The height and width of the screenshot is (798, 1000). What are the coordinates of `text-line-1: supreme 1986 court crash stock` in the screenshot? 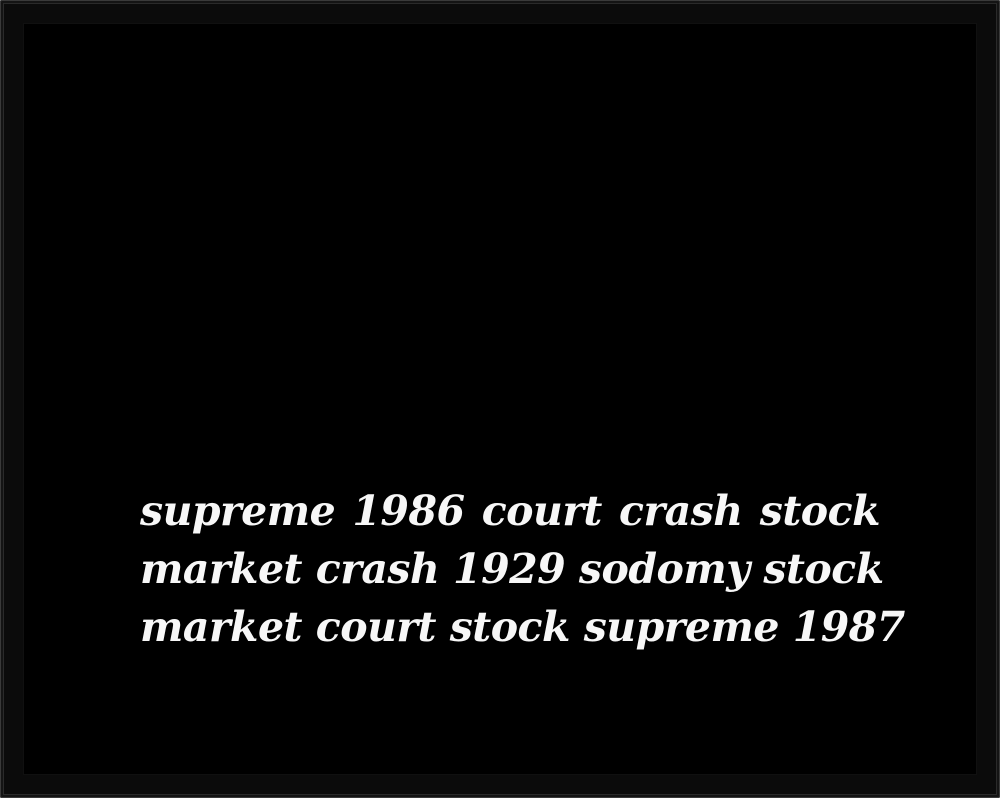 It's located at (510, 511).